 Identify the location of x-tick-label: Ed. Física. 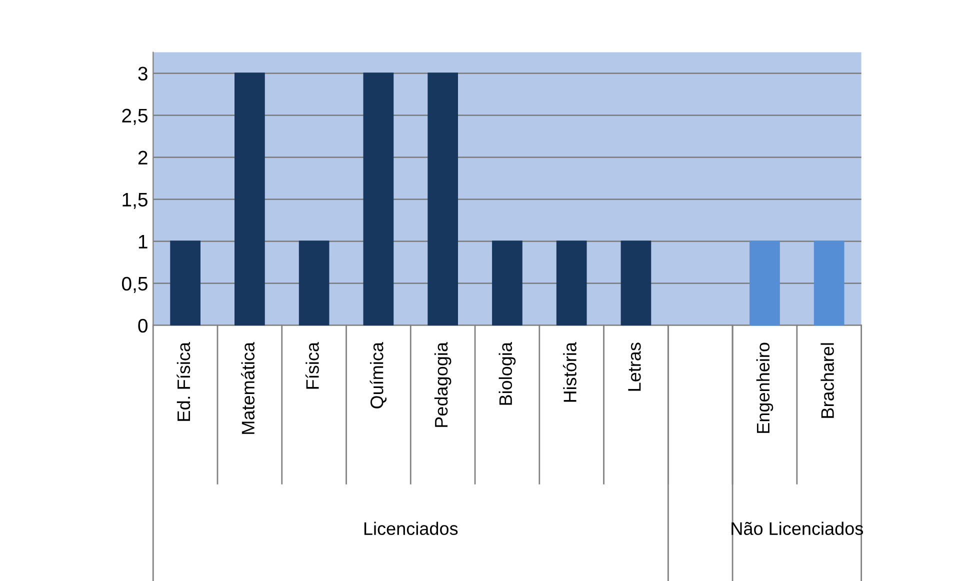
(183, 381).